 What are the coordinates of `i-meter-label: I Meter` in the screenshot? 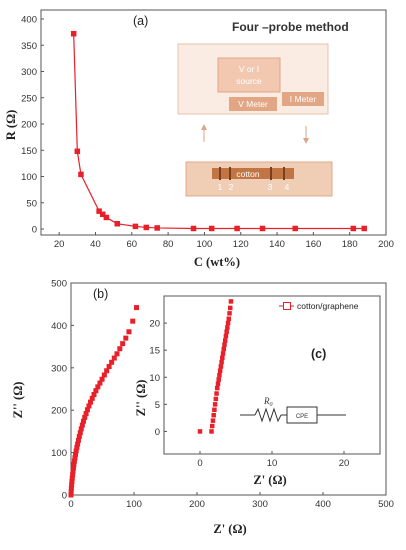 It's located at (303, 99).